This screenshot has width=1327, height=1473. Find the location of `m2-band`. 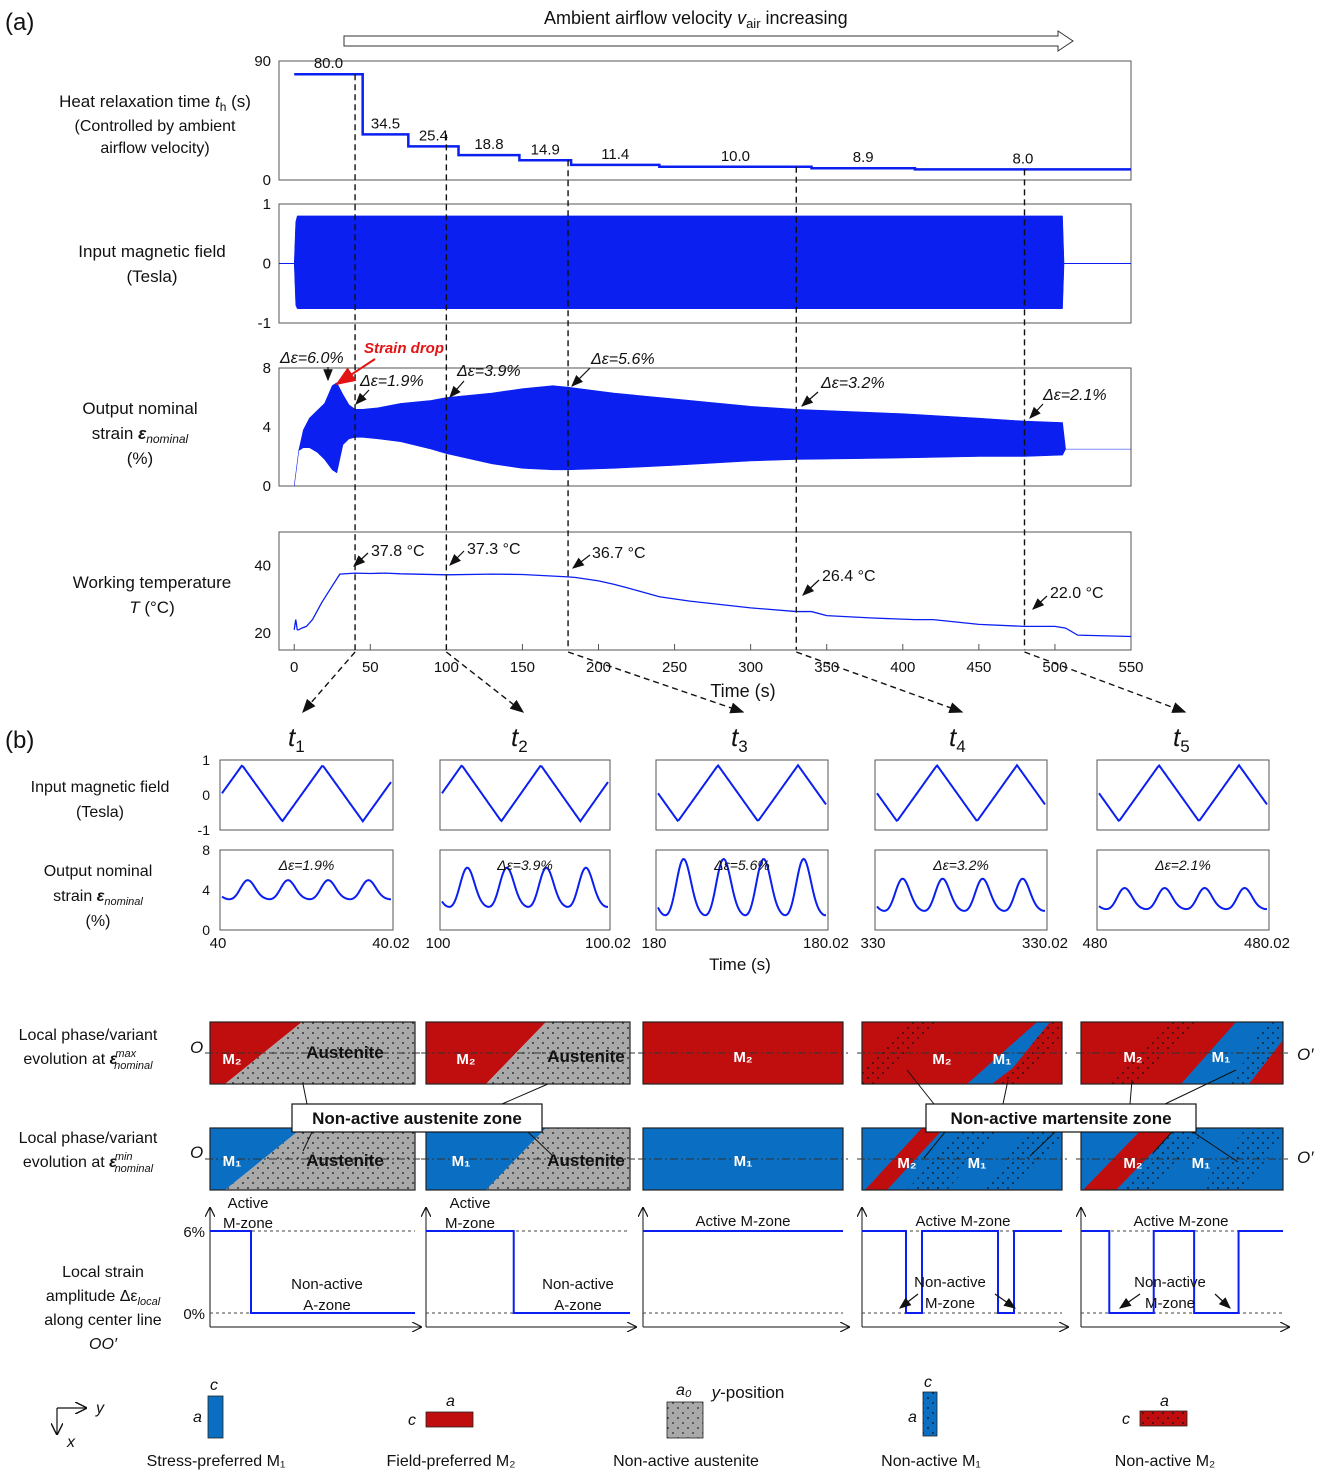

m2-band is located at coordinates (904, 1159).